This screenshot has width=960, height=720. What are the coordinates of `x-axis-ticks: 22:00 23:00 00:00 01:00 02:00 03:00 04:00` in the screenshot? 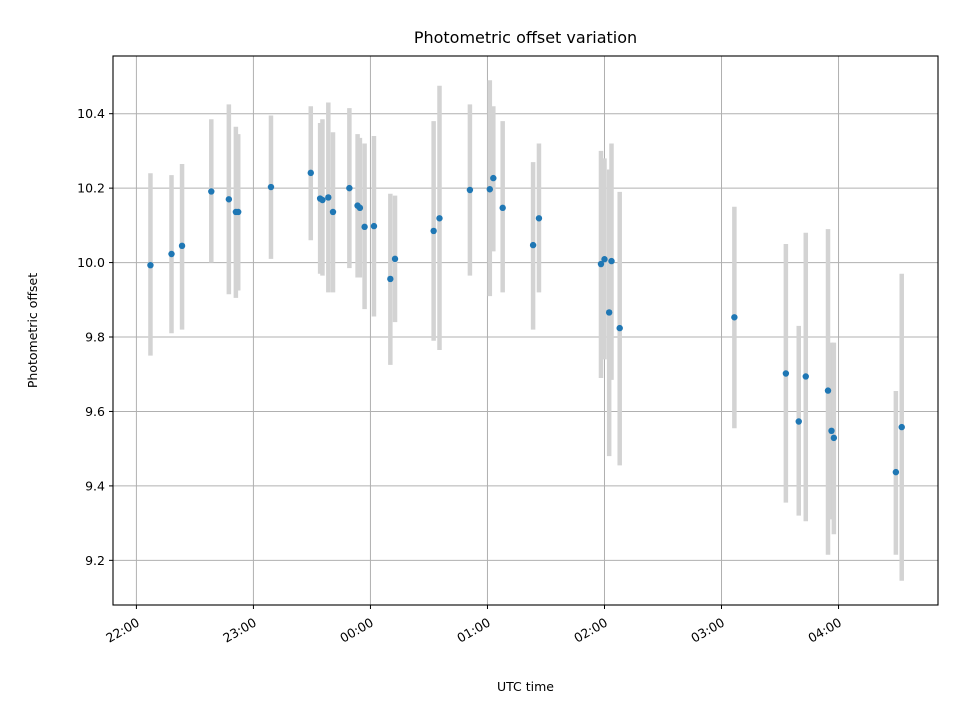 It's located at (473, 625).